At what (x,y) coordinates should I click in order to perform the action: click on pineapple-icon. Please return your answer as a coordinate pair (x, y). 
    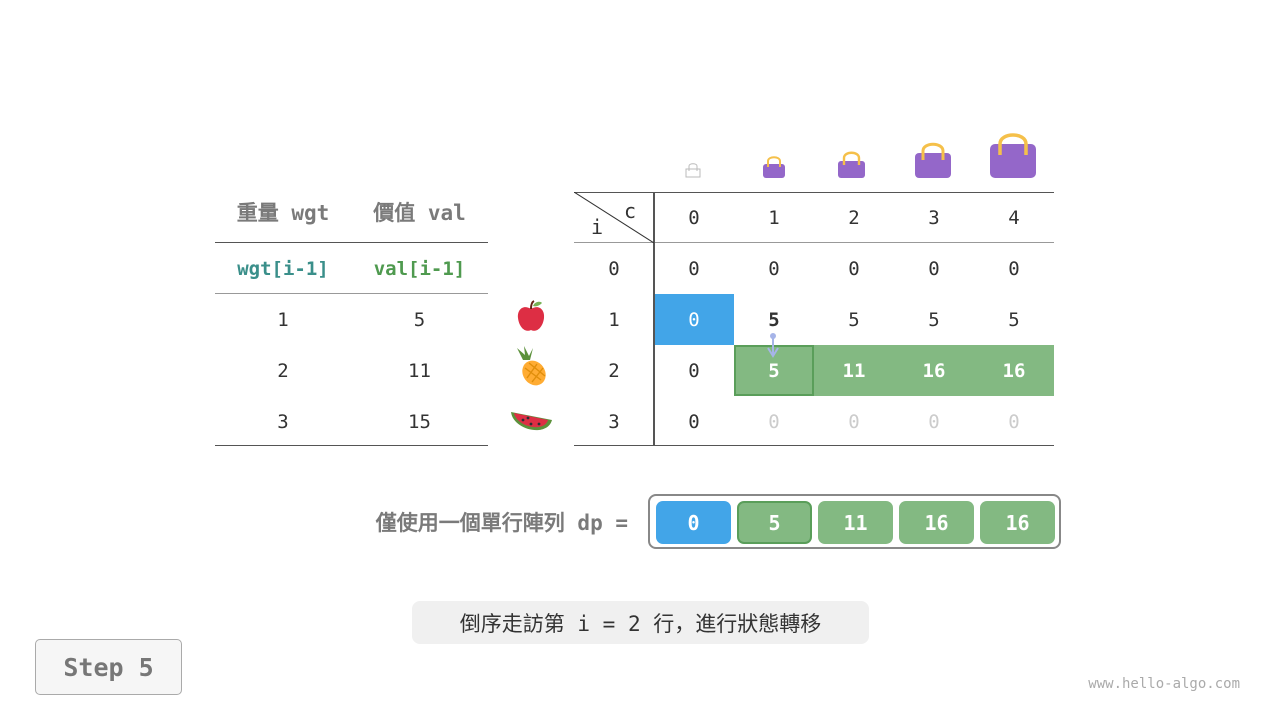
    Looking at the image, I should click on (531, 366).